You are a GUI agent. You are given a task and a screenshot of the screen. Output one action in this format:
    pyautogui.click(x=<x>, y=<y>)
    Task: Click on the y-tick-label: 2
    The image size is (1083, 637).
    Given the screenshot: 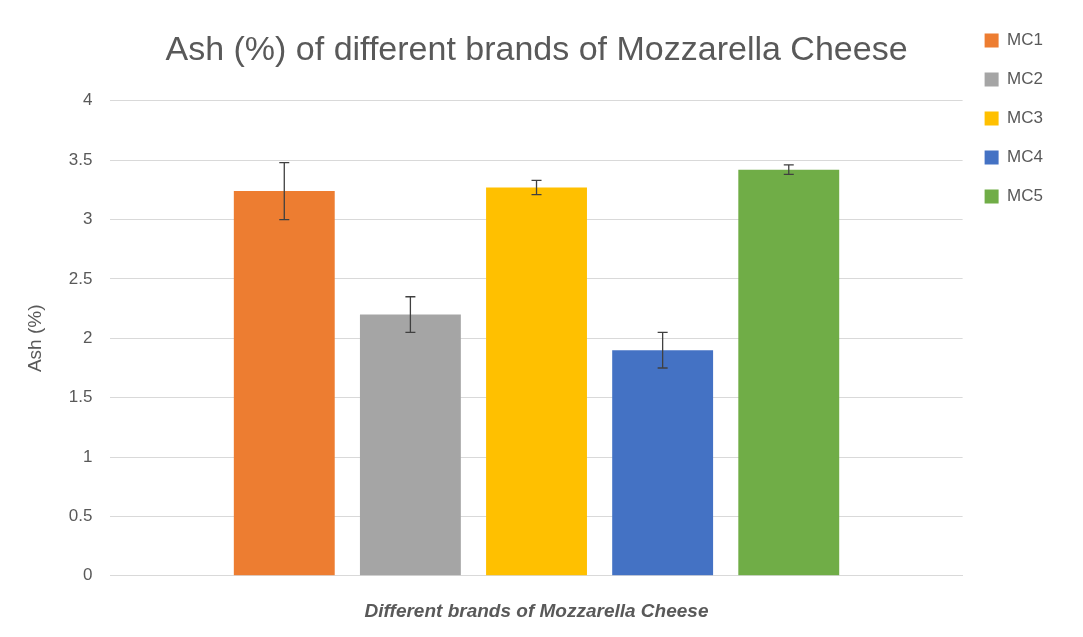 What is the action you would take?
    pyautogui.click(x=87, y=337)
    